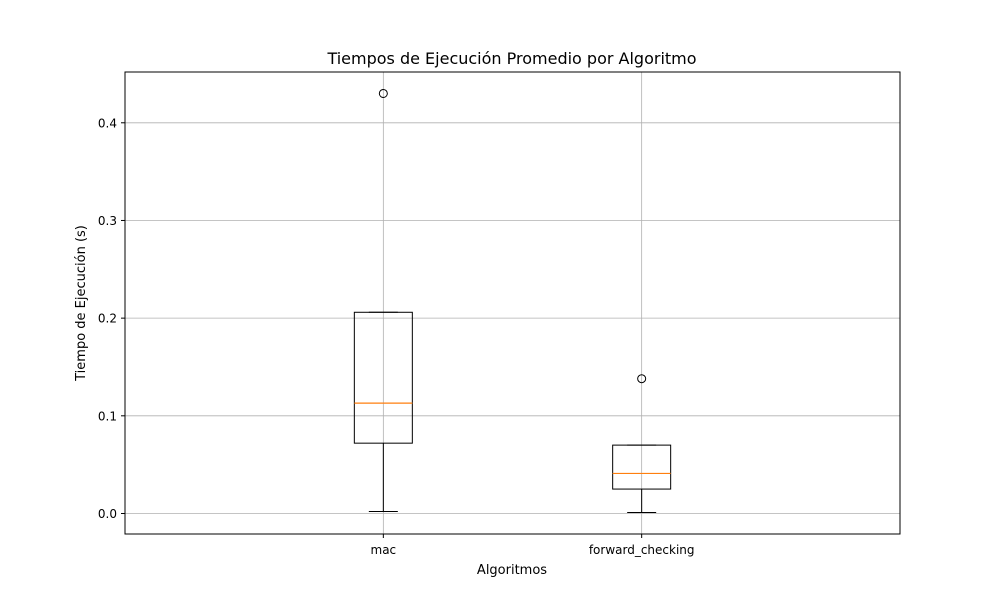  I want to click on x-tick-label-0: mac, so click(384, 550).